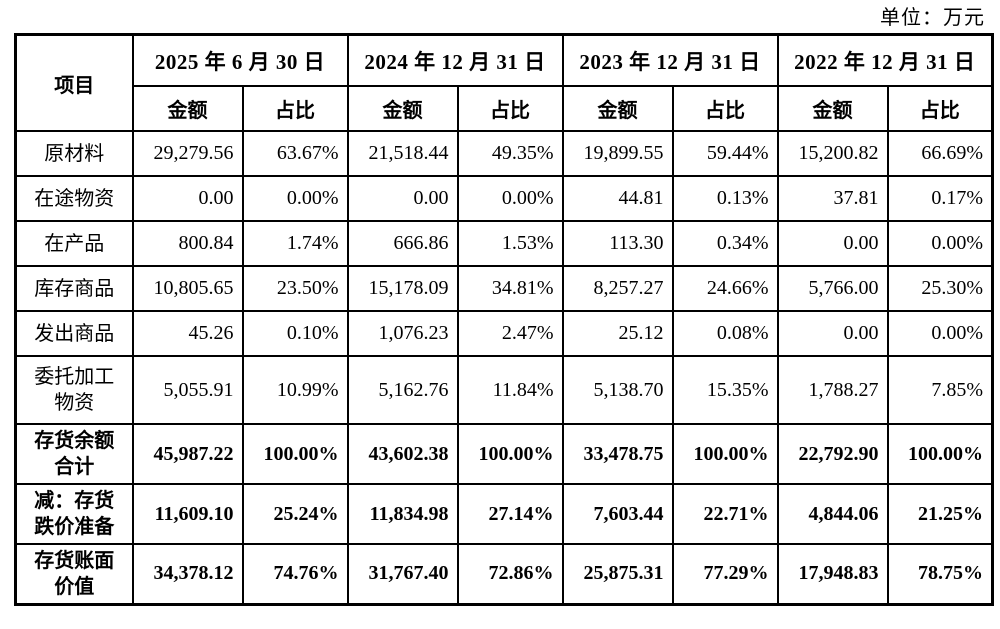 This screenshot has height=629, width=1000. I want to click on row-label: 库存商品, so click(74, 288).